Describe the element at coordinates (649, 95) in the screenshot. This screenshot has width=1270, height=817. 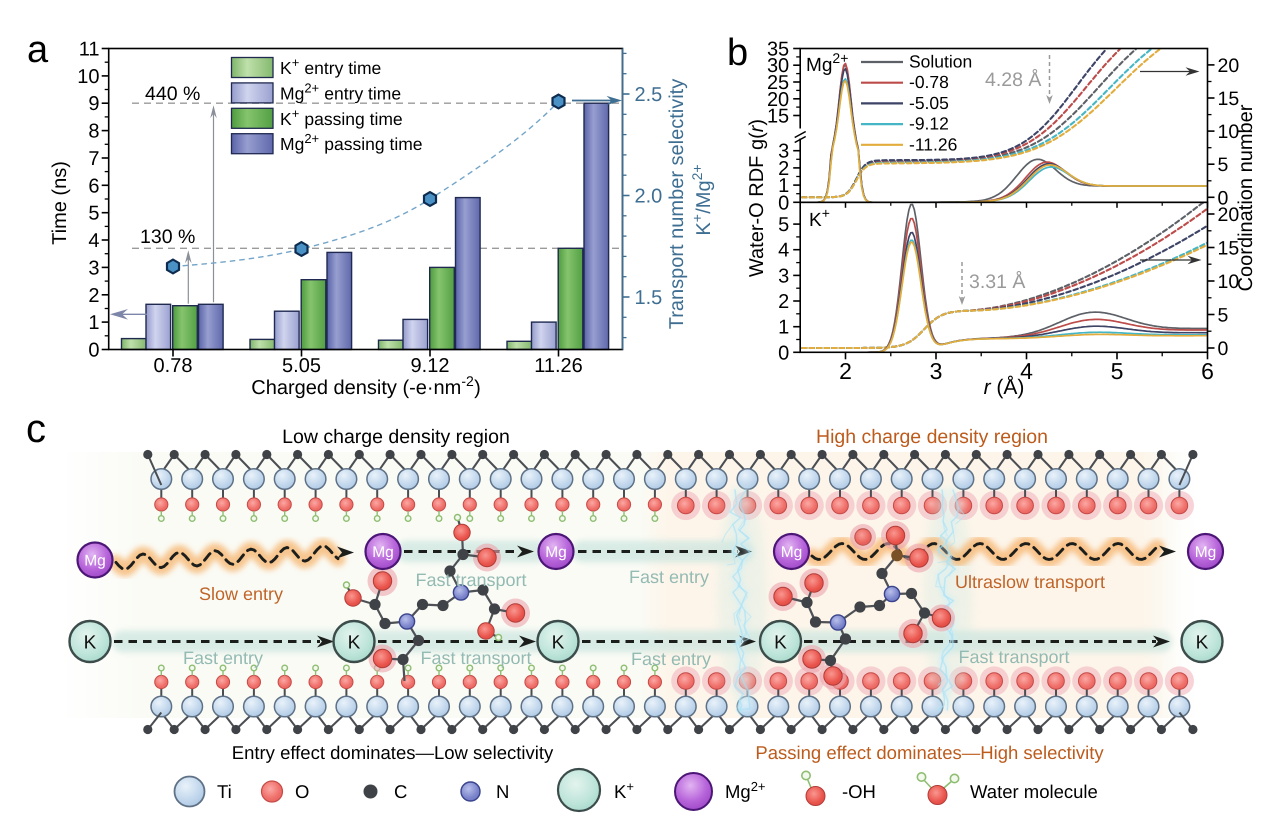
I see `svg-text: 2.5` at that location.